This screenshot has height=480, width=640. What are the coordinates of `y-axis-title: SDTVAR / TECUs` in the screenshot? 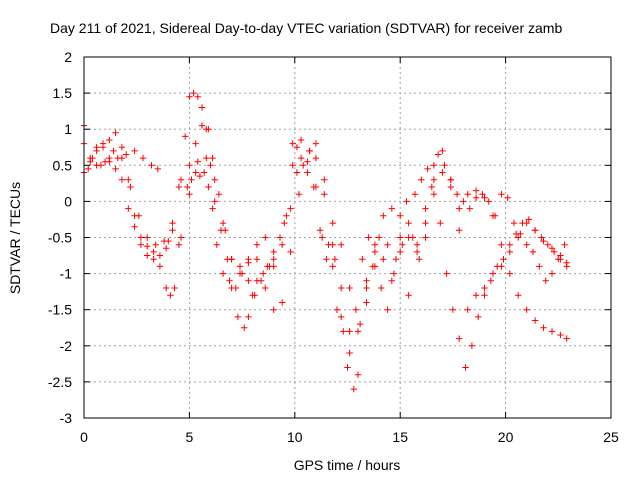 It's located at (15, 238).